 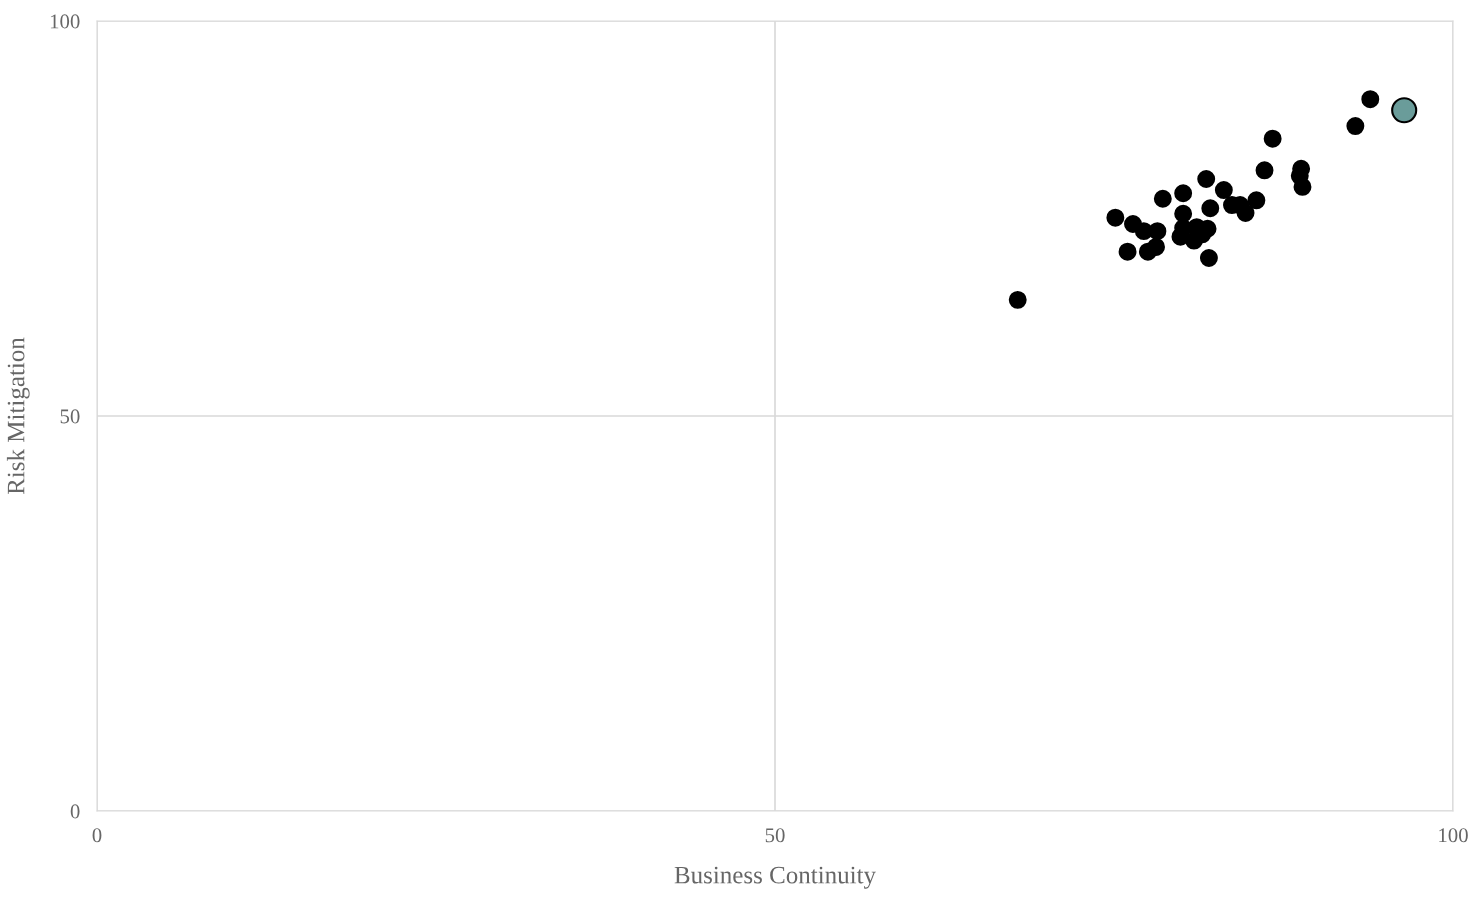 I want to click on y-tick-label: 100, so click(x=65, y=21).